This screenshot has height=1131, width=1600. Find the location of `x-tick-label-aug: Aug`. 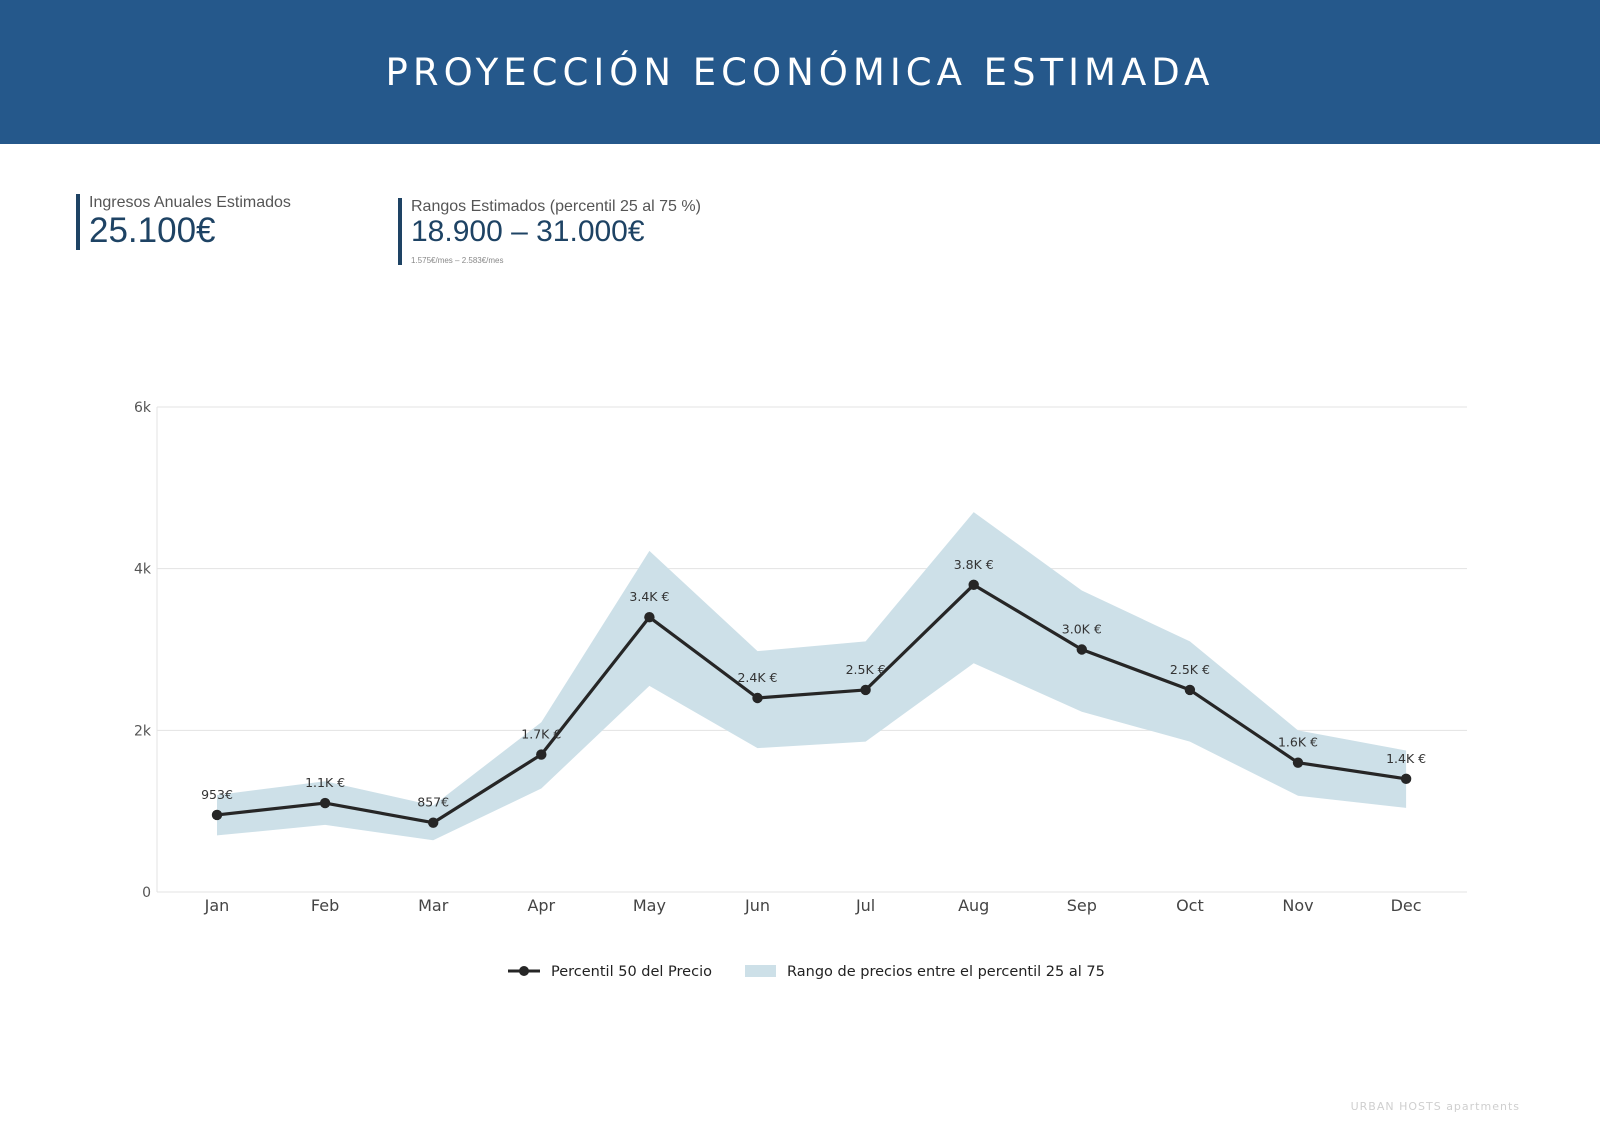

x-tick-label-aug: Aug is located at coordinates (973, 905).